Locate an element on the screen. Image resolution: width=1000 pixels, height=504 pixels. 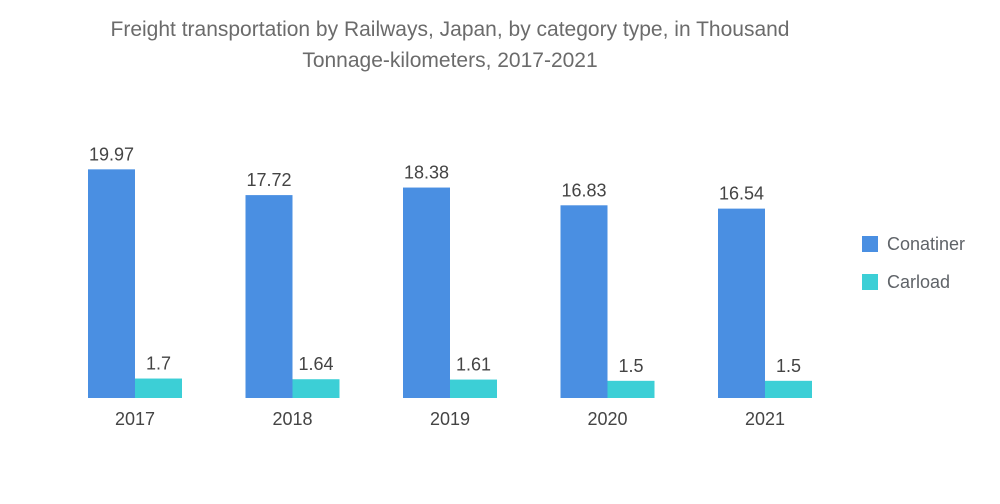
x-tick-label-2019: 2019 is located at coordinates (450, 419).